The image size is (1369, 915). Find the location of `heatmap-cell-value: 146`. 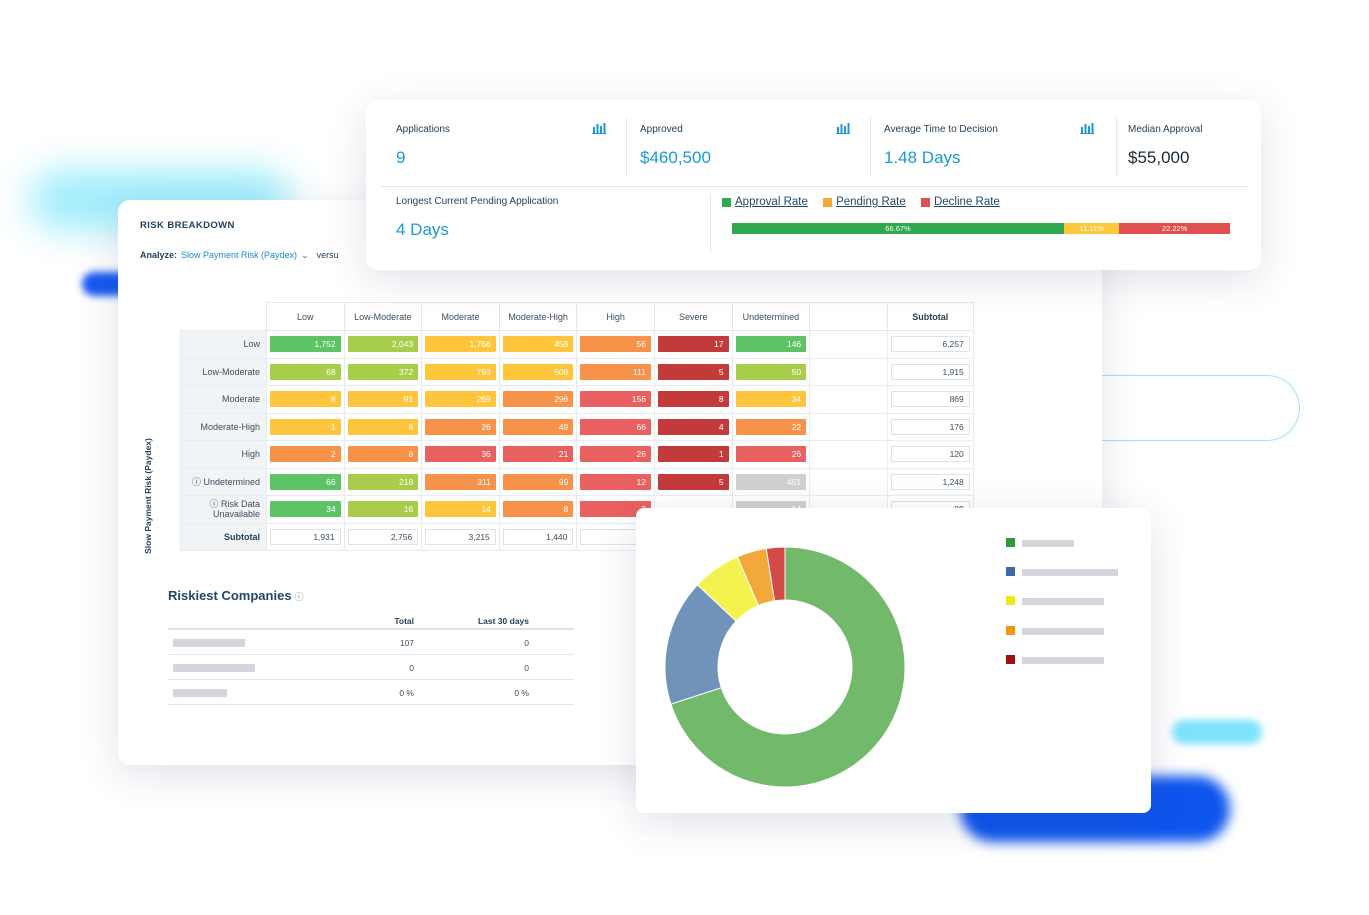

heatmap-cell-value: 146 is located at coordinates (771, 344).